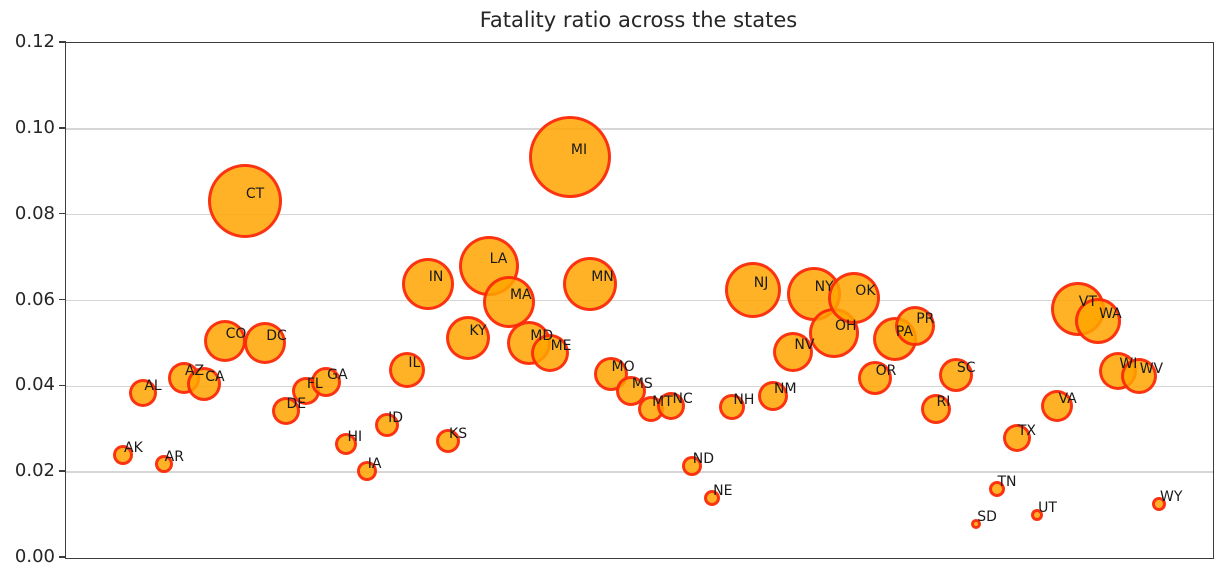  Describe the element at coordinates (34, 213) in the screenshot. I see `y-tick-label-0.08: 0.08` at that location.